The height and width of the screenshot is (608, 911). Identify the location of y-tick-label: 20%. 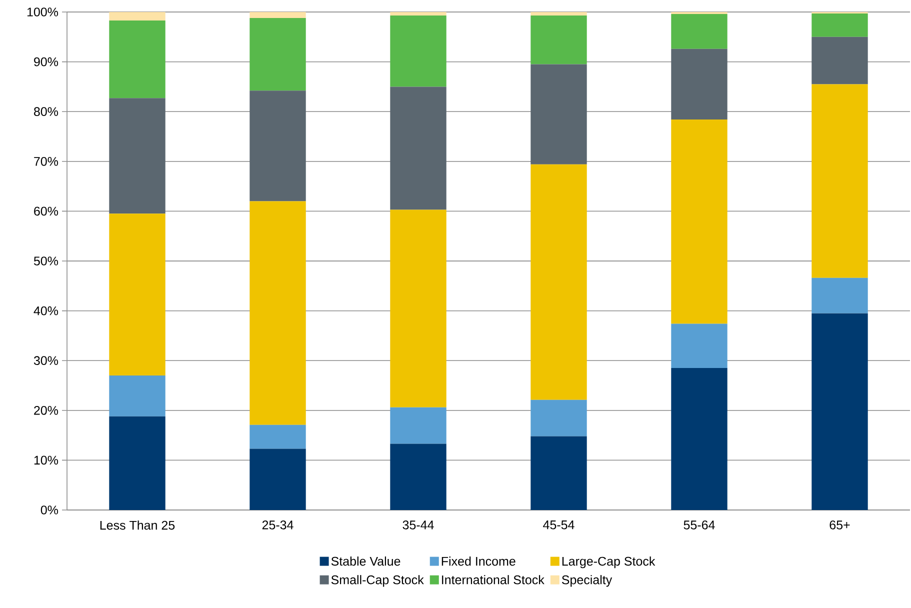
(46, 410).